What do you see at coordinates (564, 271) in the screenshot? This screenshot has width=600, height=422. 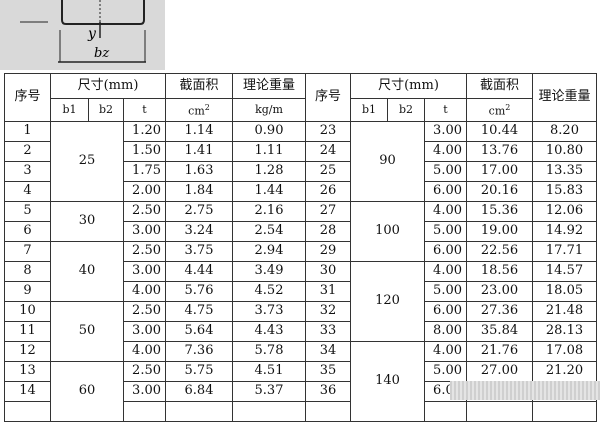 I see `weight-cell: 14.57` at bounding box center [564, 271].